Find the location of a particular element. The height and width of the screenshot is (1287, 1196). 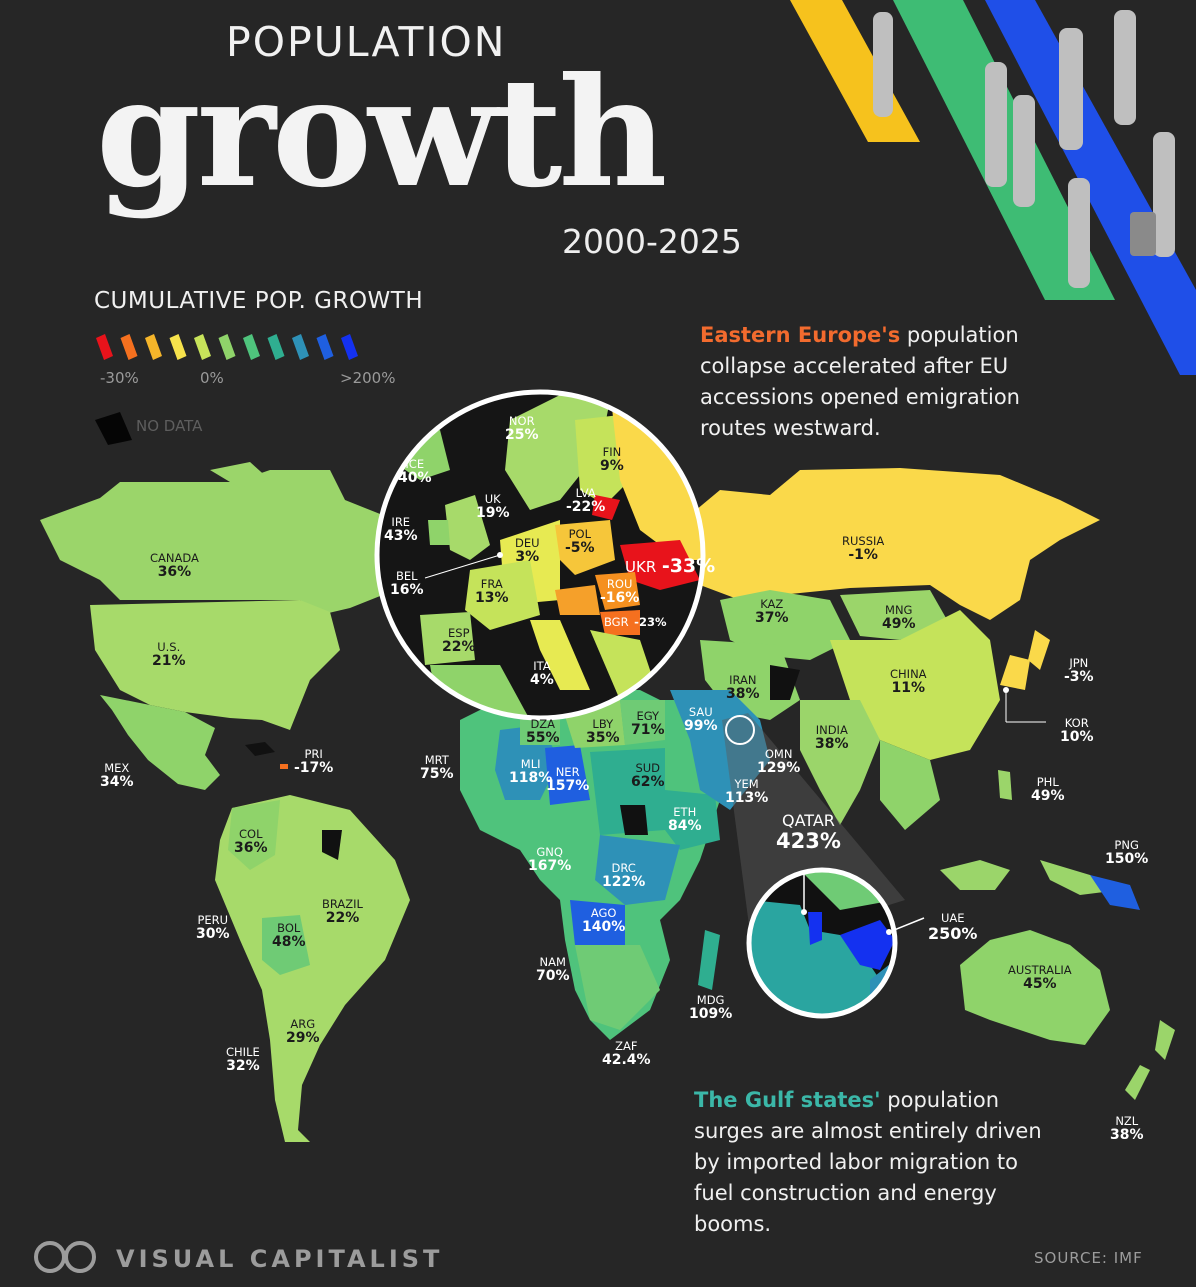

country-label: MNG 49% is located at coordinates (899, 617).